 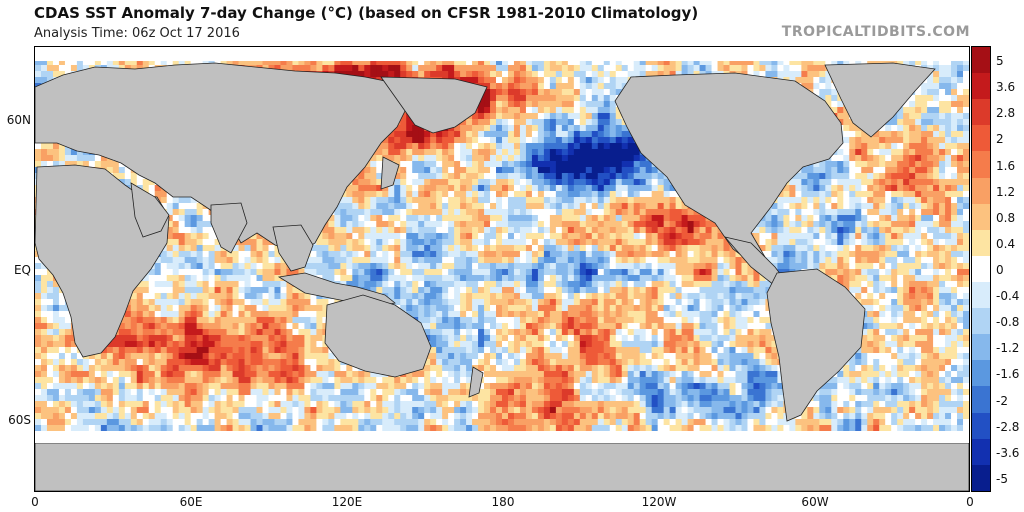 What do you see at coordinates (18, 120) in the screenshot?
I see `lat-label-60n: 60N` at bounding box center [18, 120].